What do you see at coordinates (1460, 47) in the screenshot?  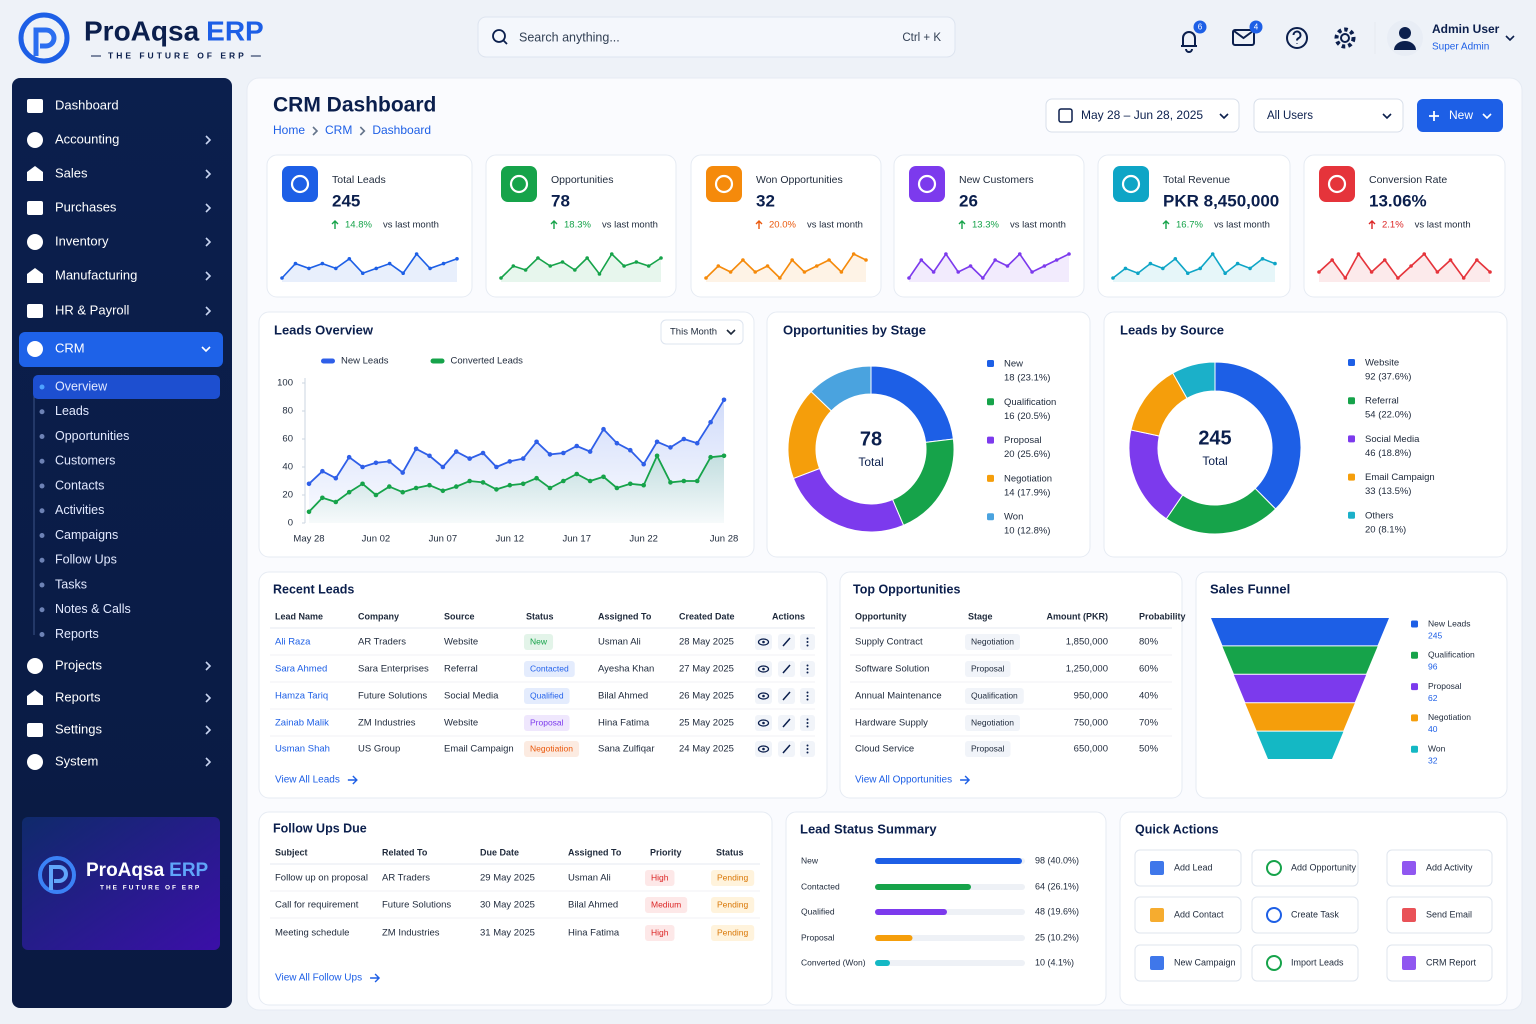 I see `user-role: Super Admin` at bounding box center [1460, 47].